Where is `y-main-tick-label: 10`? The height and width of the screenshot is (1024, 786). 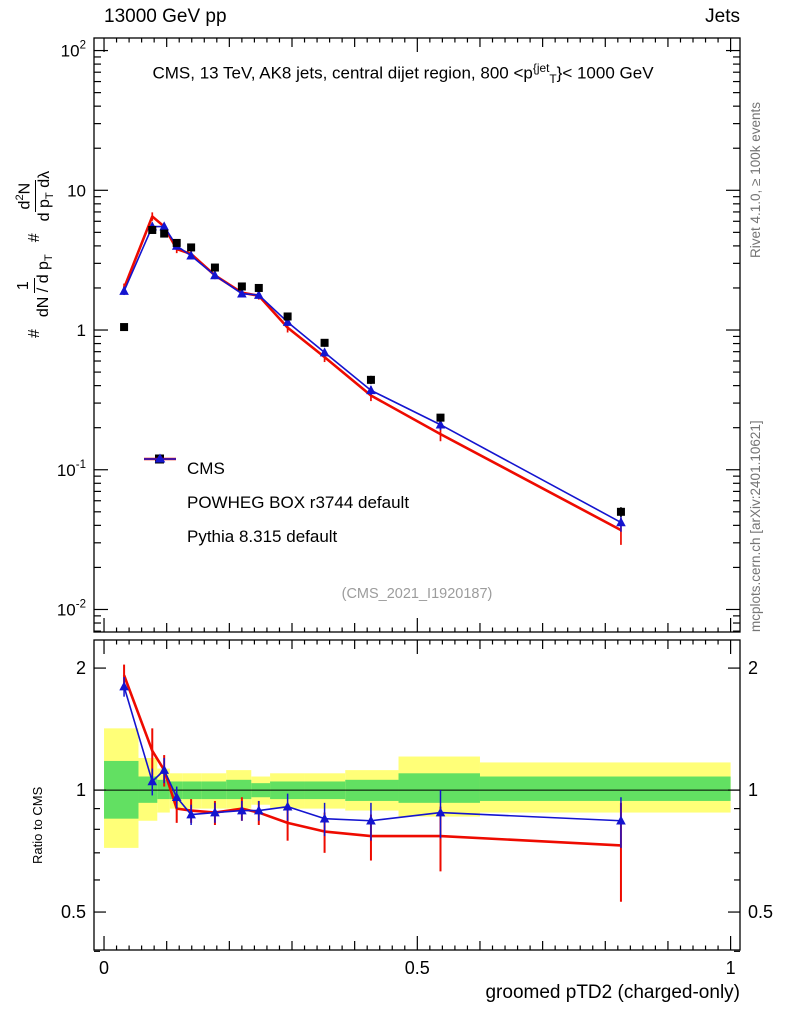
y-main-tick-label: 10 is located at coordinates (76, 190).